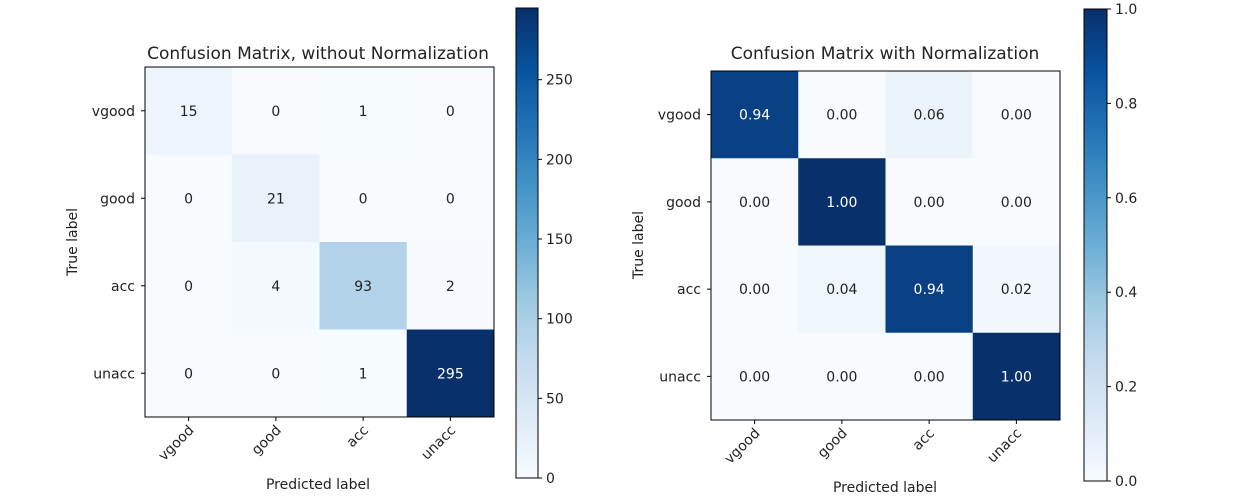 Image resolution: width=1243 pixels, height=499 pixels. I want to click on cell-value-label: 15, so click(189, 112).